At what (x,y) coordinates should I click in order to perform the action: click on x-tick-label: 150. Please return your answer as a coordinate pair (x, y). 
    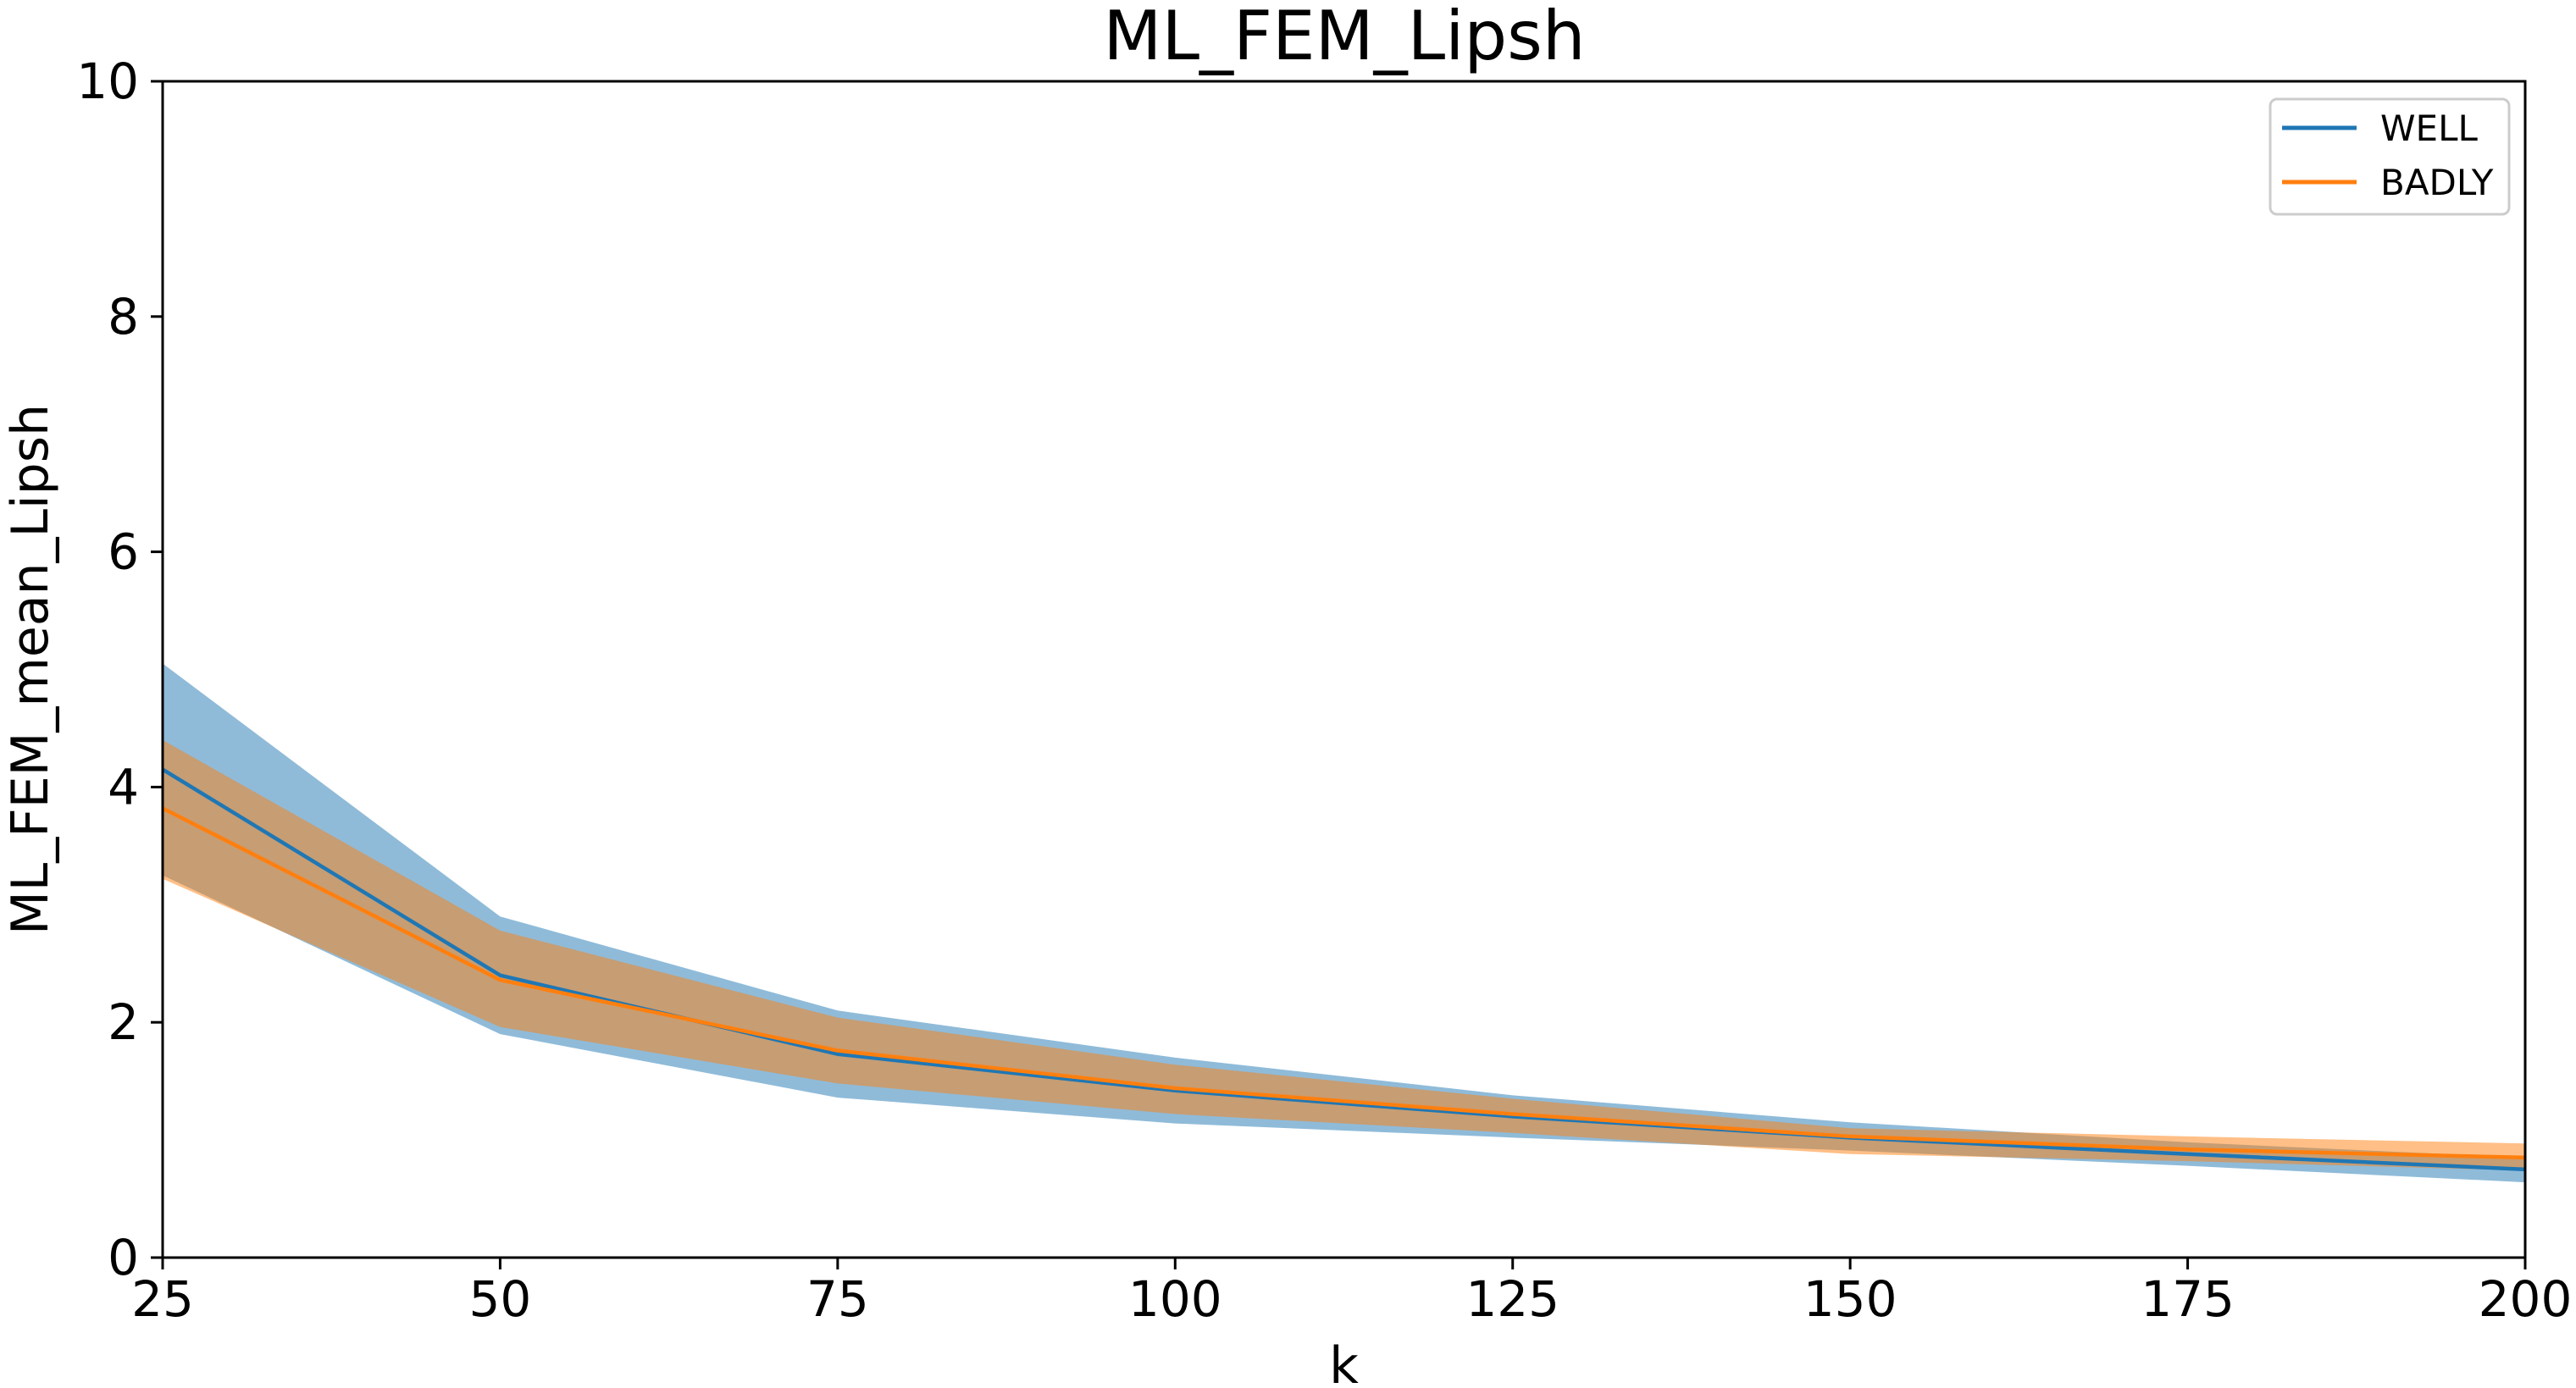
    Looking at the image, I should click on (1850, 1299).